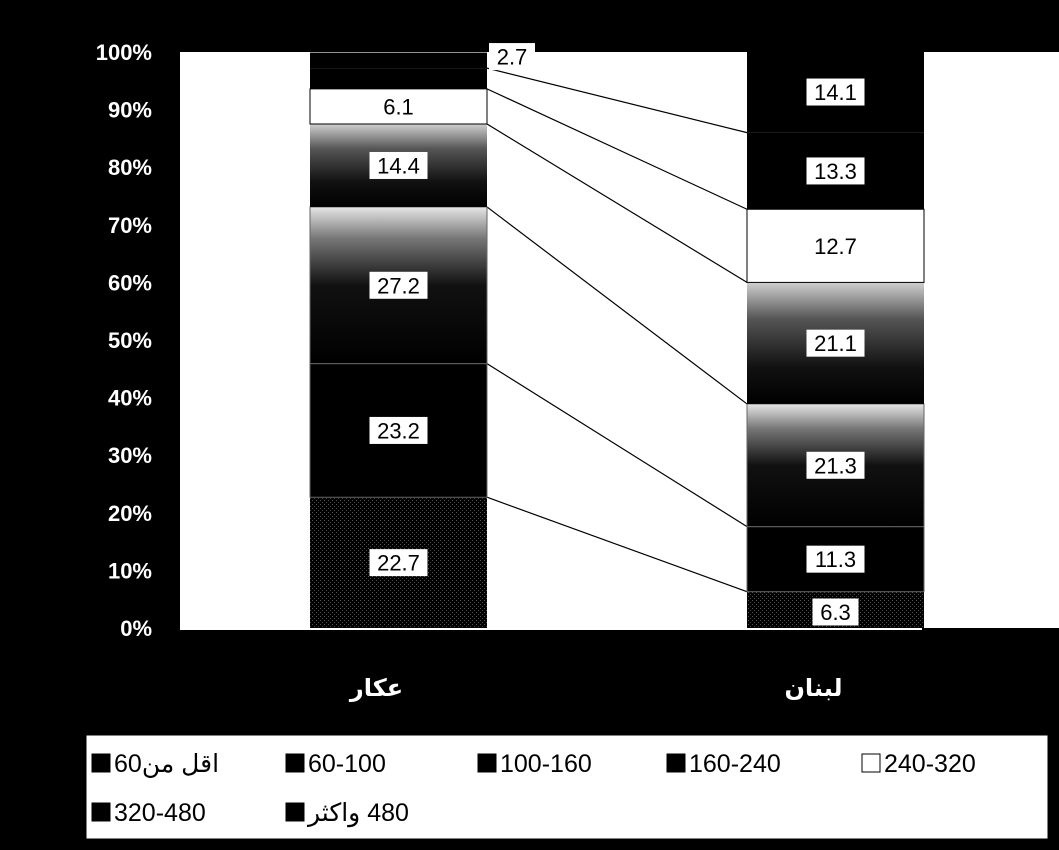 This screenshot has width=1059, height=850. I want to click on y-tick-label: 80%, so click(130, 167).